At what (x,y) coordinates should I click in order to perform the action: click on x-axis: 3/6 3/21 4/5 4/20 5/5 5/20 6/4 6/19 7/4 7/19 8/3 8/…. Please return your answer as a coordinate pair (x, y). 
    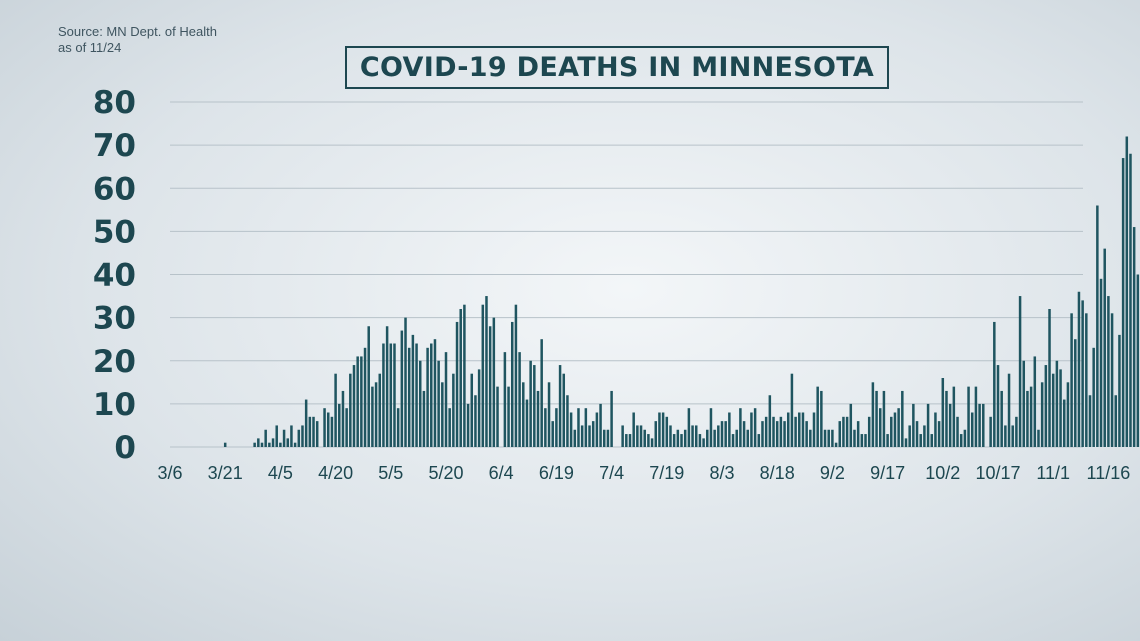
    Looking at the image, I should click on (643, 473).